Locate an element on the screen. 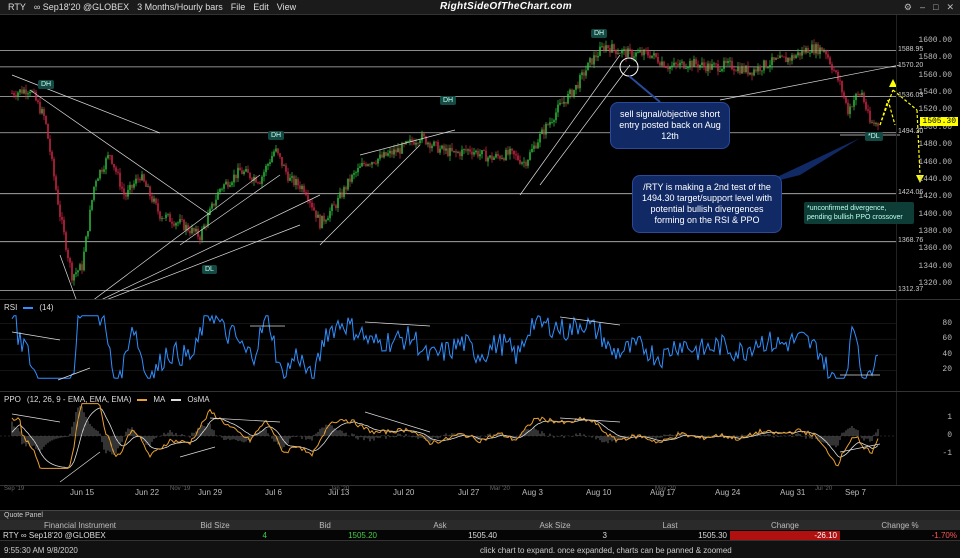 The width and height of the screenshot is (960, 558). col-last: Last is located at coordinates (670, 525).